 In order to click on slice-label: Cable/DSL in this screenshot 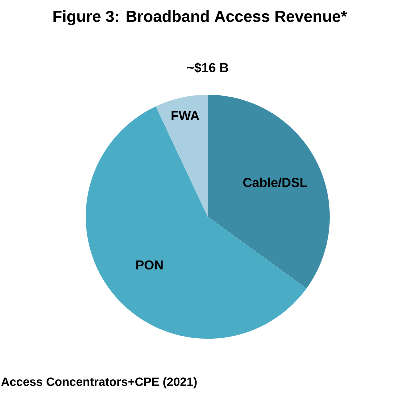, I will do `click(276, 183)`.